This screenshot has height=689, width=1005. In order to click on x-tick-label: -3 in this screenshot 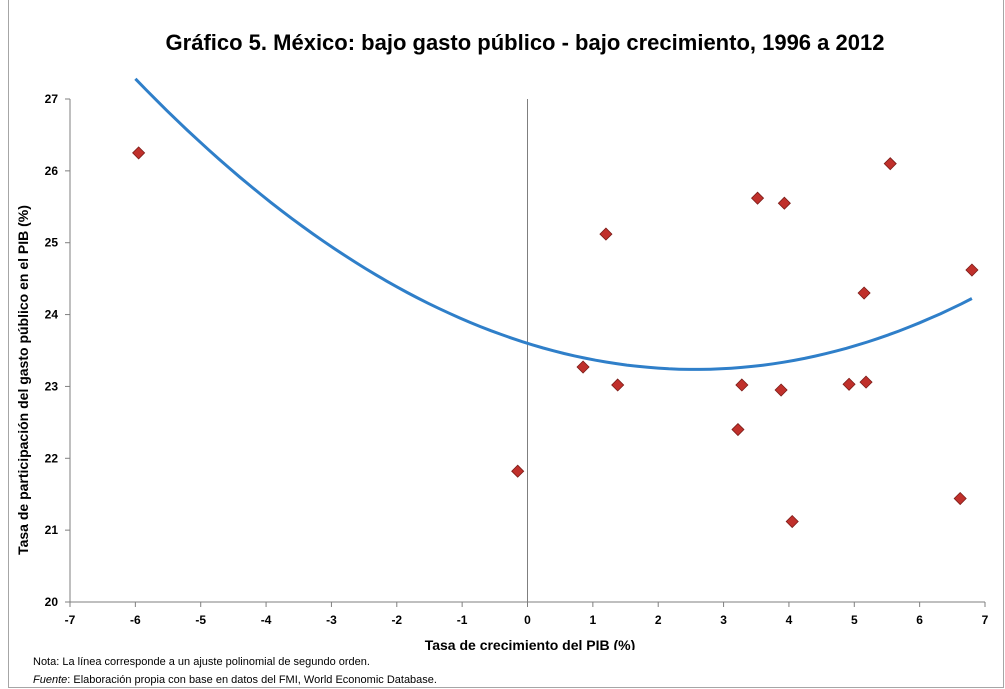, I will do `click(331, 620)`.